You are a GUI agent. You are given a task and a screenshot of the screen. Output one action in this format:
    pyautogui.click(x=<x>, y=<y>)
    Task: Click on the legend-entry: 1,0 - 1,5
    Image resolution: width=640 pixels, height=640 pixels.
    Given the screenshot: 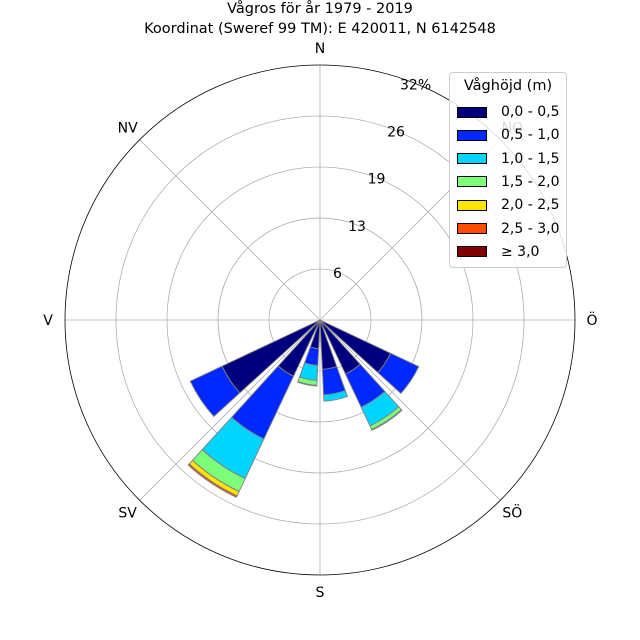 What is the action you would take?
    pyautogui.click(x=508, y=159)
    